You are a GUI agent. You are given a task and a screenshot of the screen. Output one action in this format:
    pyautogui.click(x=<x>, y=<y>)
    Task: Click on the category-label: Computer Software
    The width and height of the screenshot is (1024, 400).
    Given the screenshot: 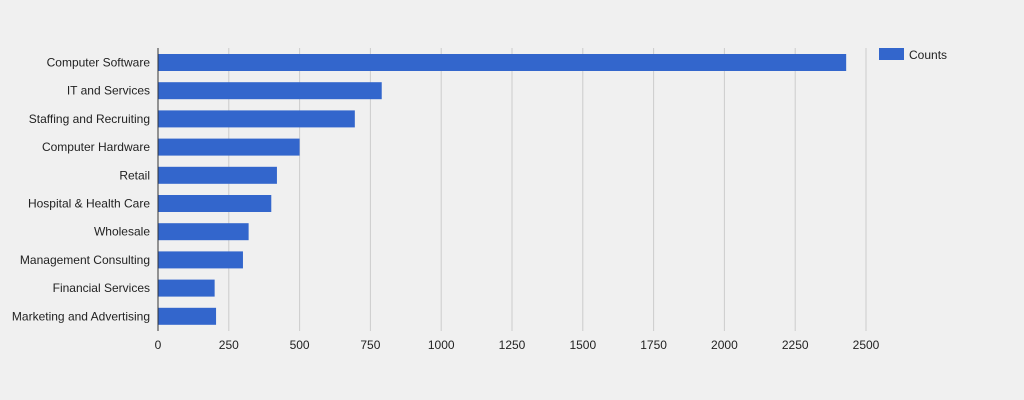 What is the action you would take?
    pyautogui.click(x=99, y=63)
    